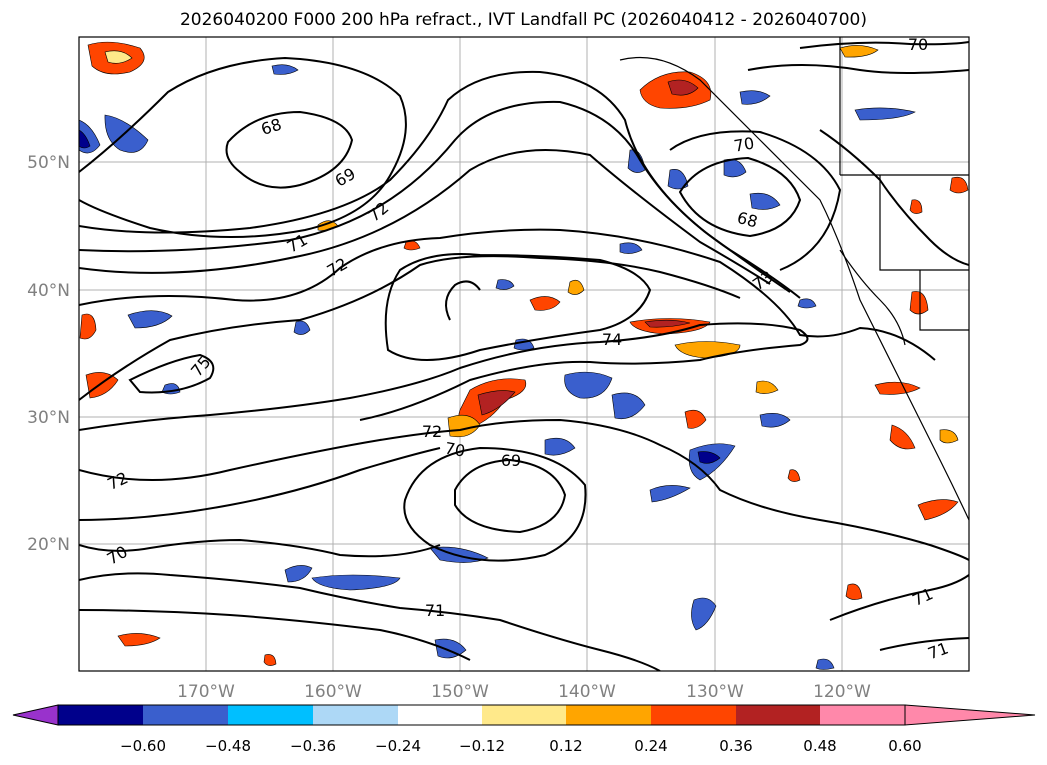 This screenshot has height=765, width=1047. I want to click on lon-label: 130°W, so click(715, 692).